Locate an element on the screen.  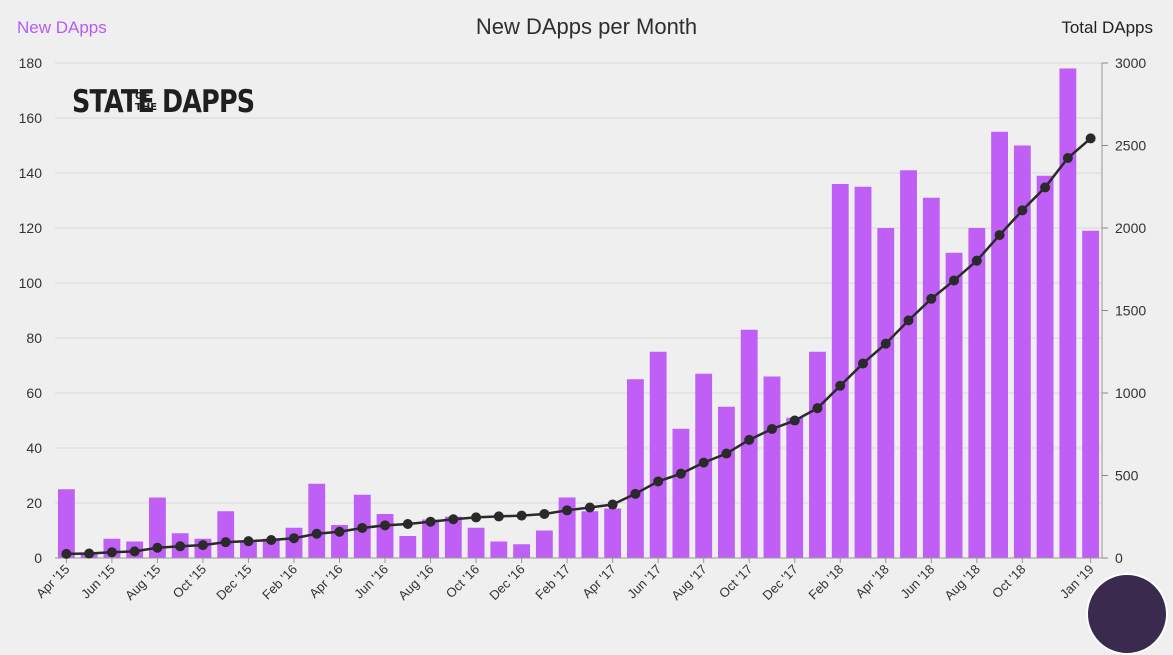
y-tick-label: 60 is located at coordinates (34, 393).